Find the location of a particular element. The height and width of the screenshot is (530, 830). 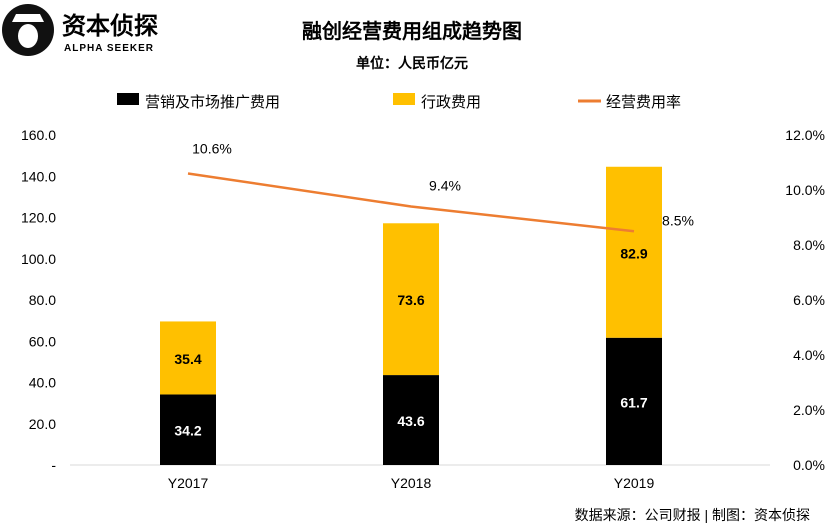

y-tick-label: 80.0 is located at coordinates (42, 300).